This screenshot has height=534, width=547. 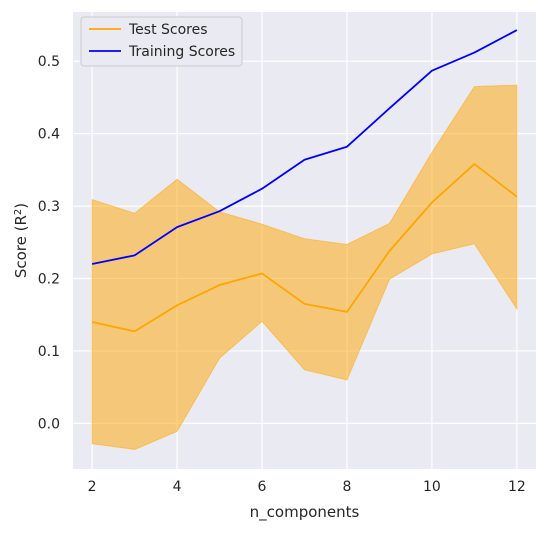 I want to click on x-tick-label: 4, so click(x=177, y=487).